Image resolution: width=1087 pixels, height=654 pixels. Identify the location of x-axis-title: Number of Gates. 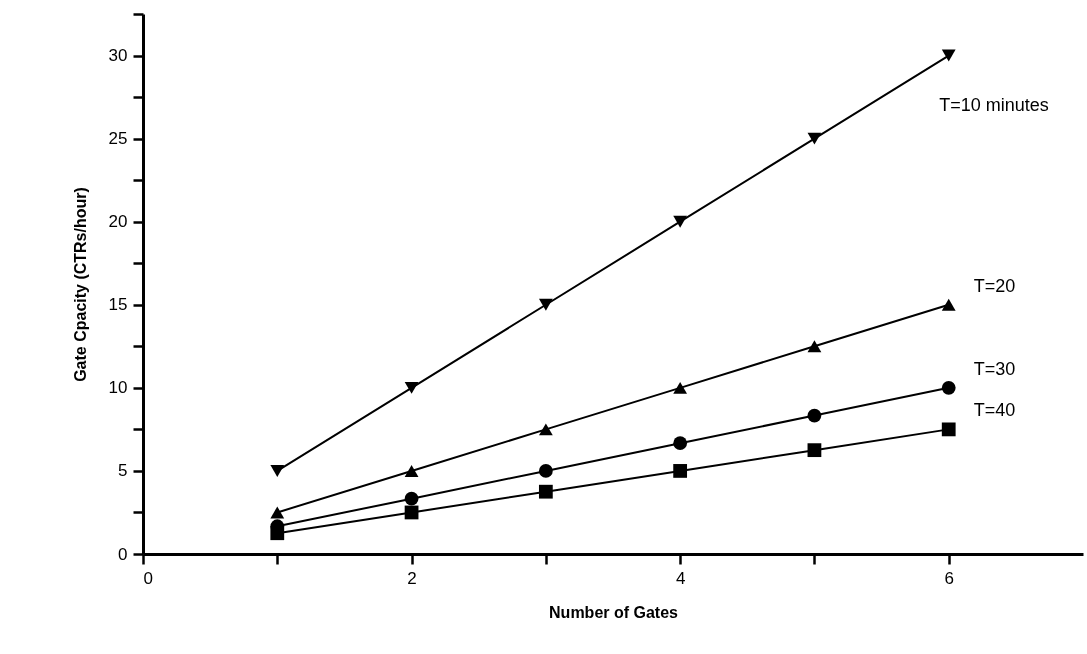
(614, 612).